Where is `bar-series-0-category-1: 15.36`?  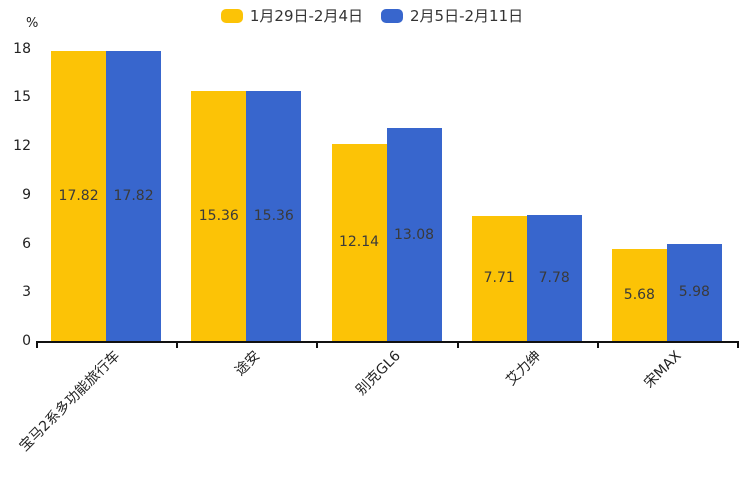
bar-series-0-category-1: 15.36 is located at coordinates (219, 216).